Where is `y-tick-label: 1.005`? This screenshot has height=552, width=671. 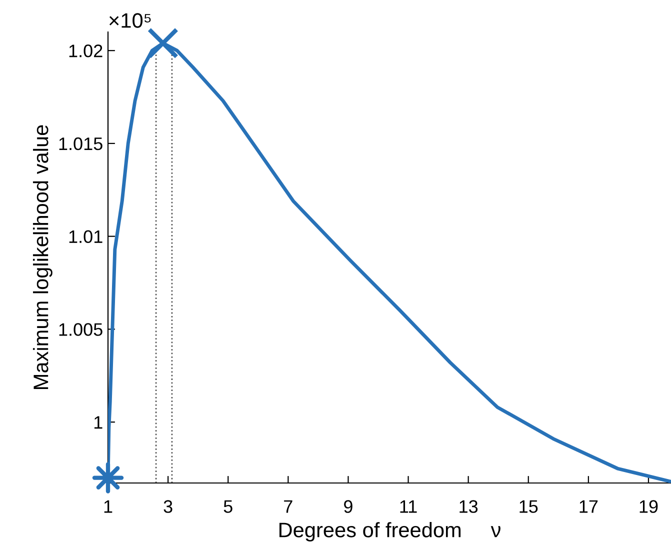 y-tick-label: 1.005 is located at coordinates (80, 329).